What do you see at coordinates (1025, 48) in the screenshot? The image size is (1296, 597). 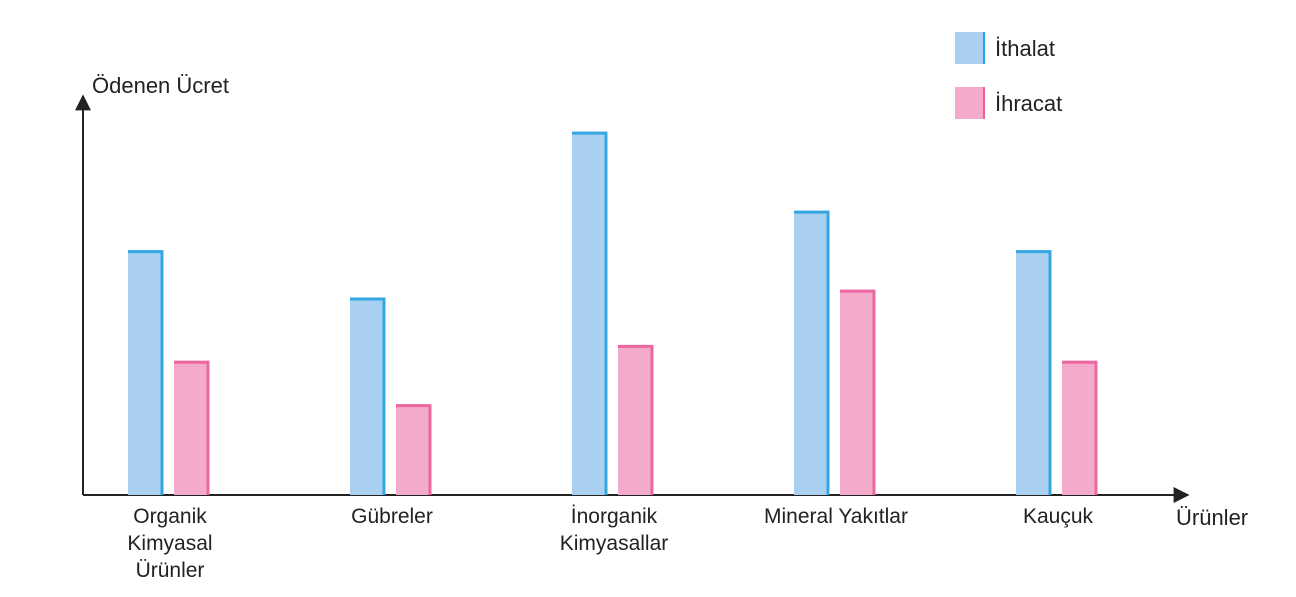 I see `legend-label: İthalat` at bounding box center [1025, 48].